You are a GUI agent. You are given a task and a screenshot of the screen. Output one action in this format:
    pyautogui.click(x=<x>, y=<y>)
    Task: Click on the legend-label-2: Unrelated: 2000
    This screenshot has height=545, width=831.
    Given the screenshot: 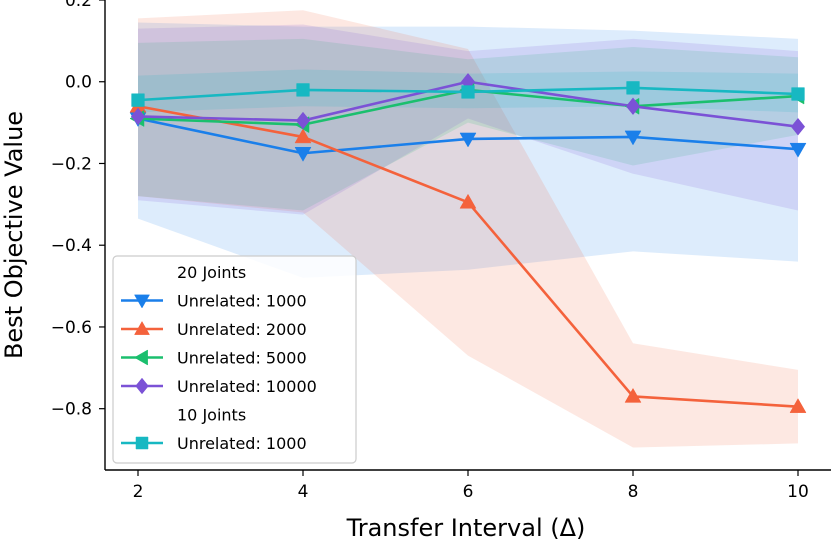 What is the action you would take?
    pyautogui.click(x=242, y=329)
    